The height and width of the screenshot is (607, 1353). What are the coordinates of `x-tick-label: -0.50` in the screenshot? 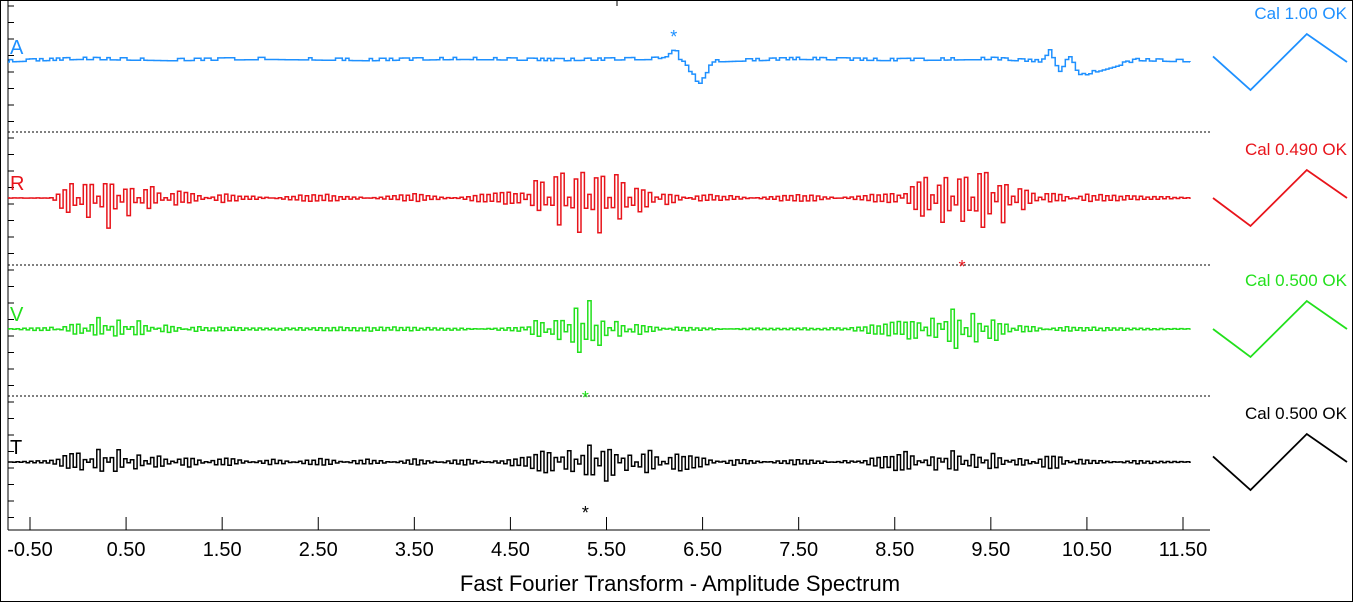 It's located at (30, 550).